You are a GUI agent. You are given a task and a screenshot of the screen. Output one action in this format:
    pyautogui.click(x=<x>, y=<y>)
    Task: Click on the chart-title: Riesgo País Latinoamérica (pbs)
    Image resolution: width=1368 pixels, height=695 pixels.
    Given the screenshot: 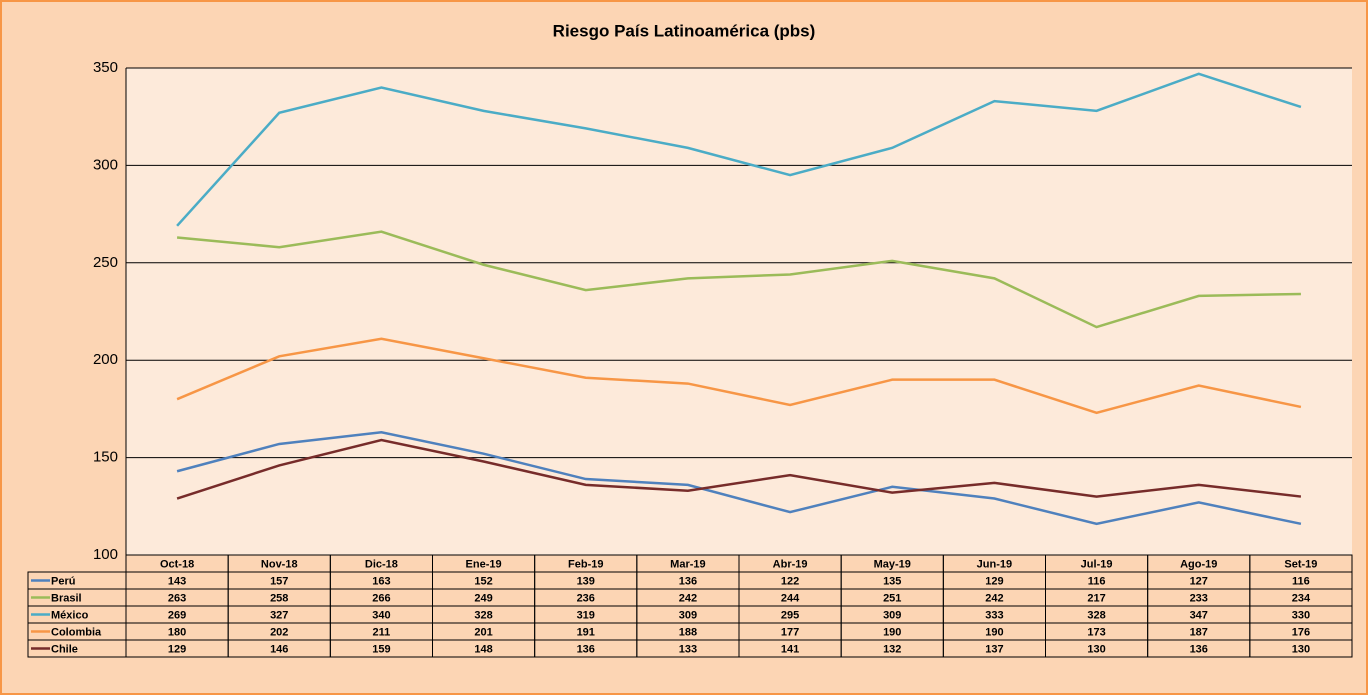 What is the action you would take?
    pyautogui.click(x=684, y=30)
    